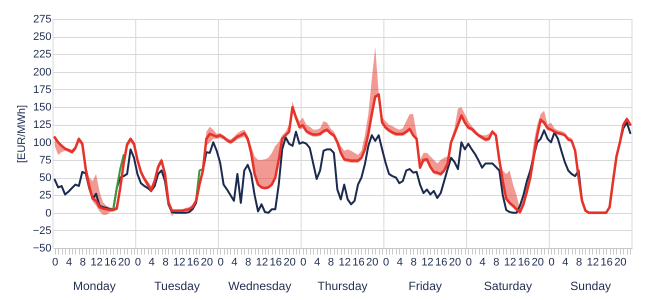  What do you see at coordinates (342, 286) in the screenshot?
I see `text: Thursday` at bounding box center [342, 286].